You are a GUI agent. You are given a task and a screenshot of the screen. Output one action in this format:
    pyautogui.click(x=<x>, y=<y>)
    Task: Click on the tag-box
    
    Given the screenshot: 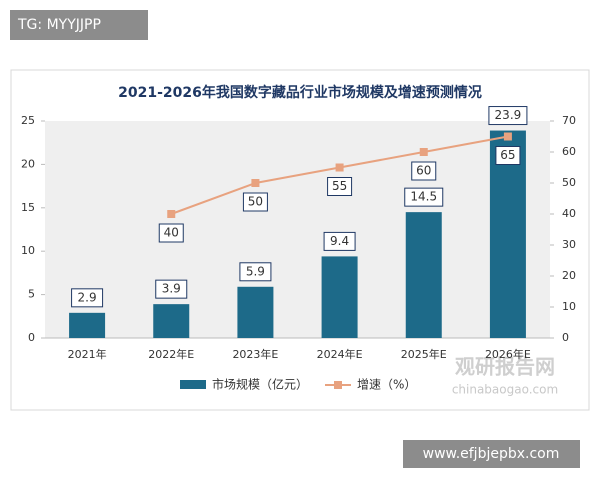 What is the action you would take?
    pyautogui.click(x=79, y=25)
    